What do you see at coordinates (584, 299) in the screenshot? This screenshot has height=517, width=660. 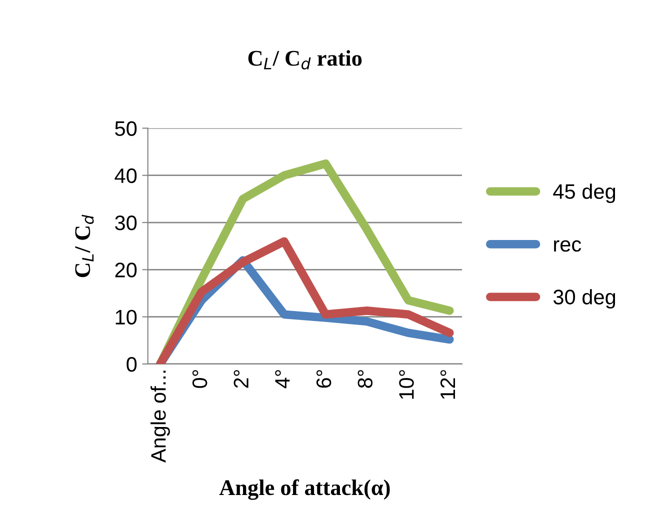 I see `legend-label: 30 deg` at bounding box center [584, 299].